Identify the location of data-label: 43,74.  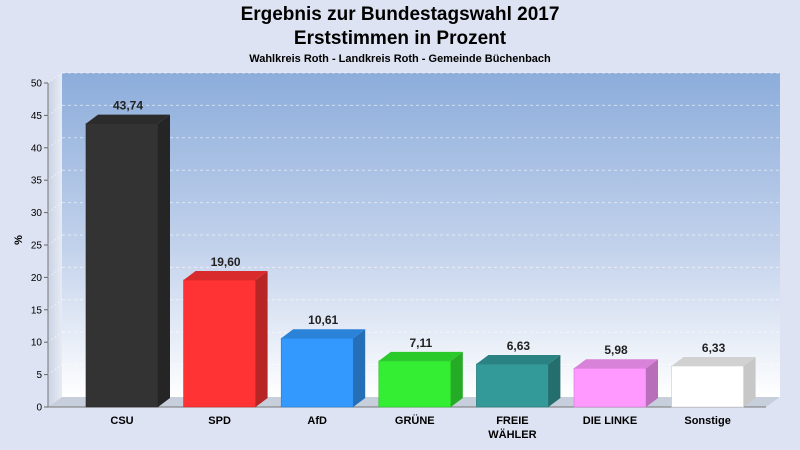
(128, 106).